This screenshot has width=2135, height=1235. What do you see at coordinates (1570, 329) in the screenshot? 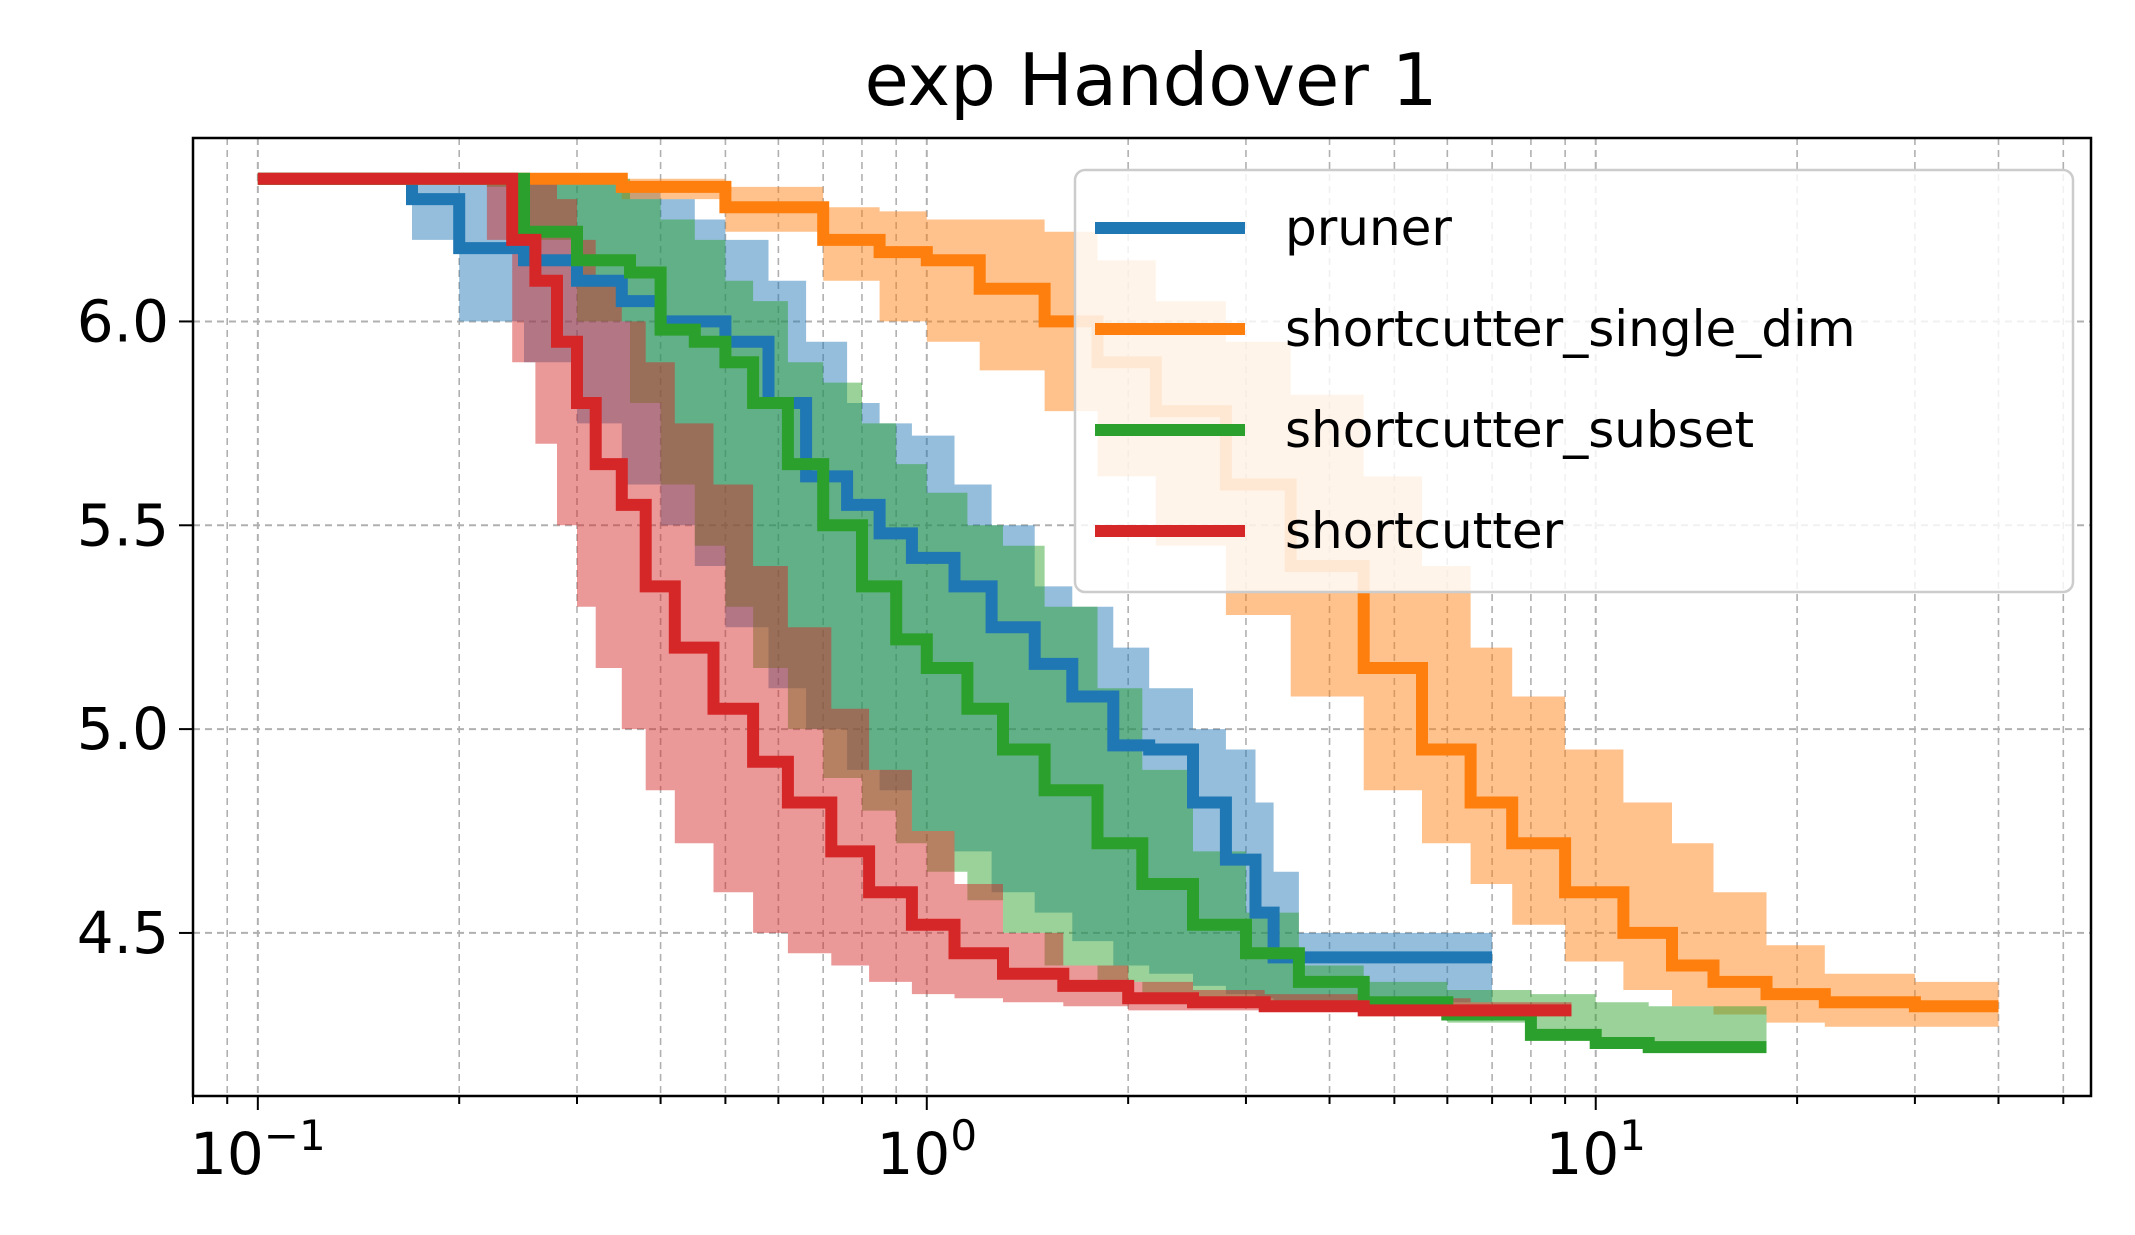
I see `legend-label: shortcutter_single_dim` at bounding box center [1570, 329].